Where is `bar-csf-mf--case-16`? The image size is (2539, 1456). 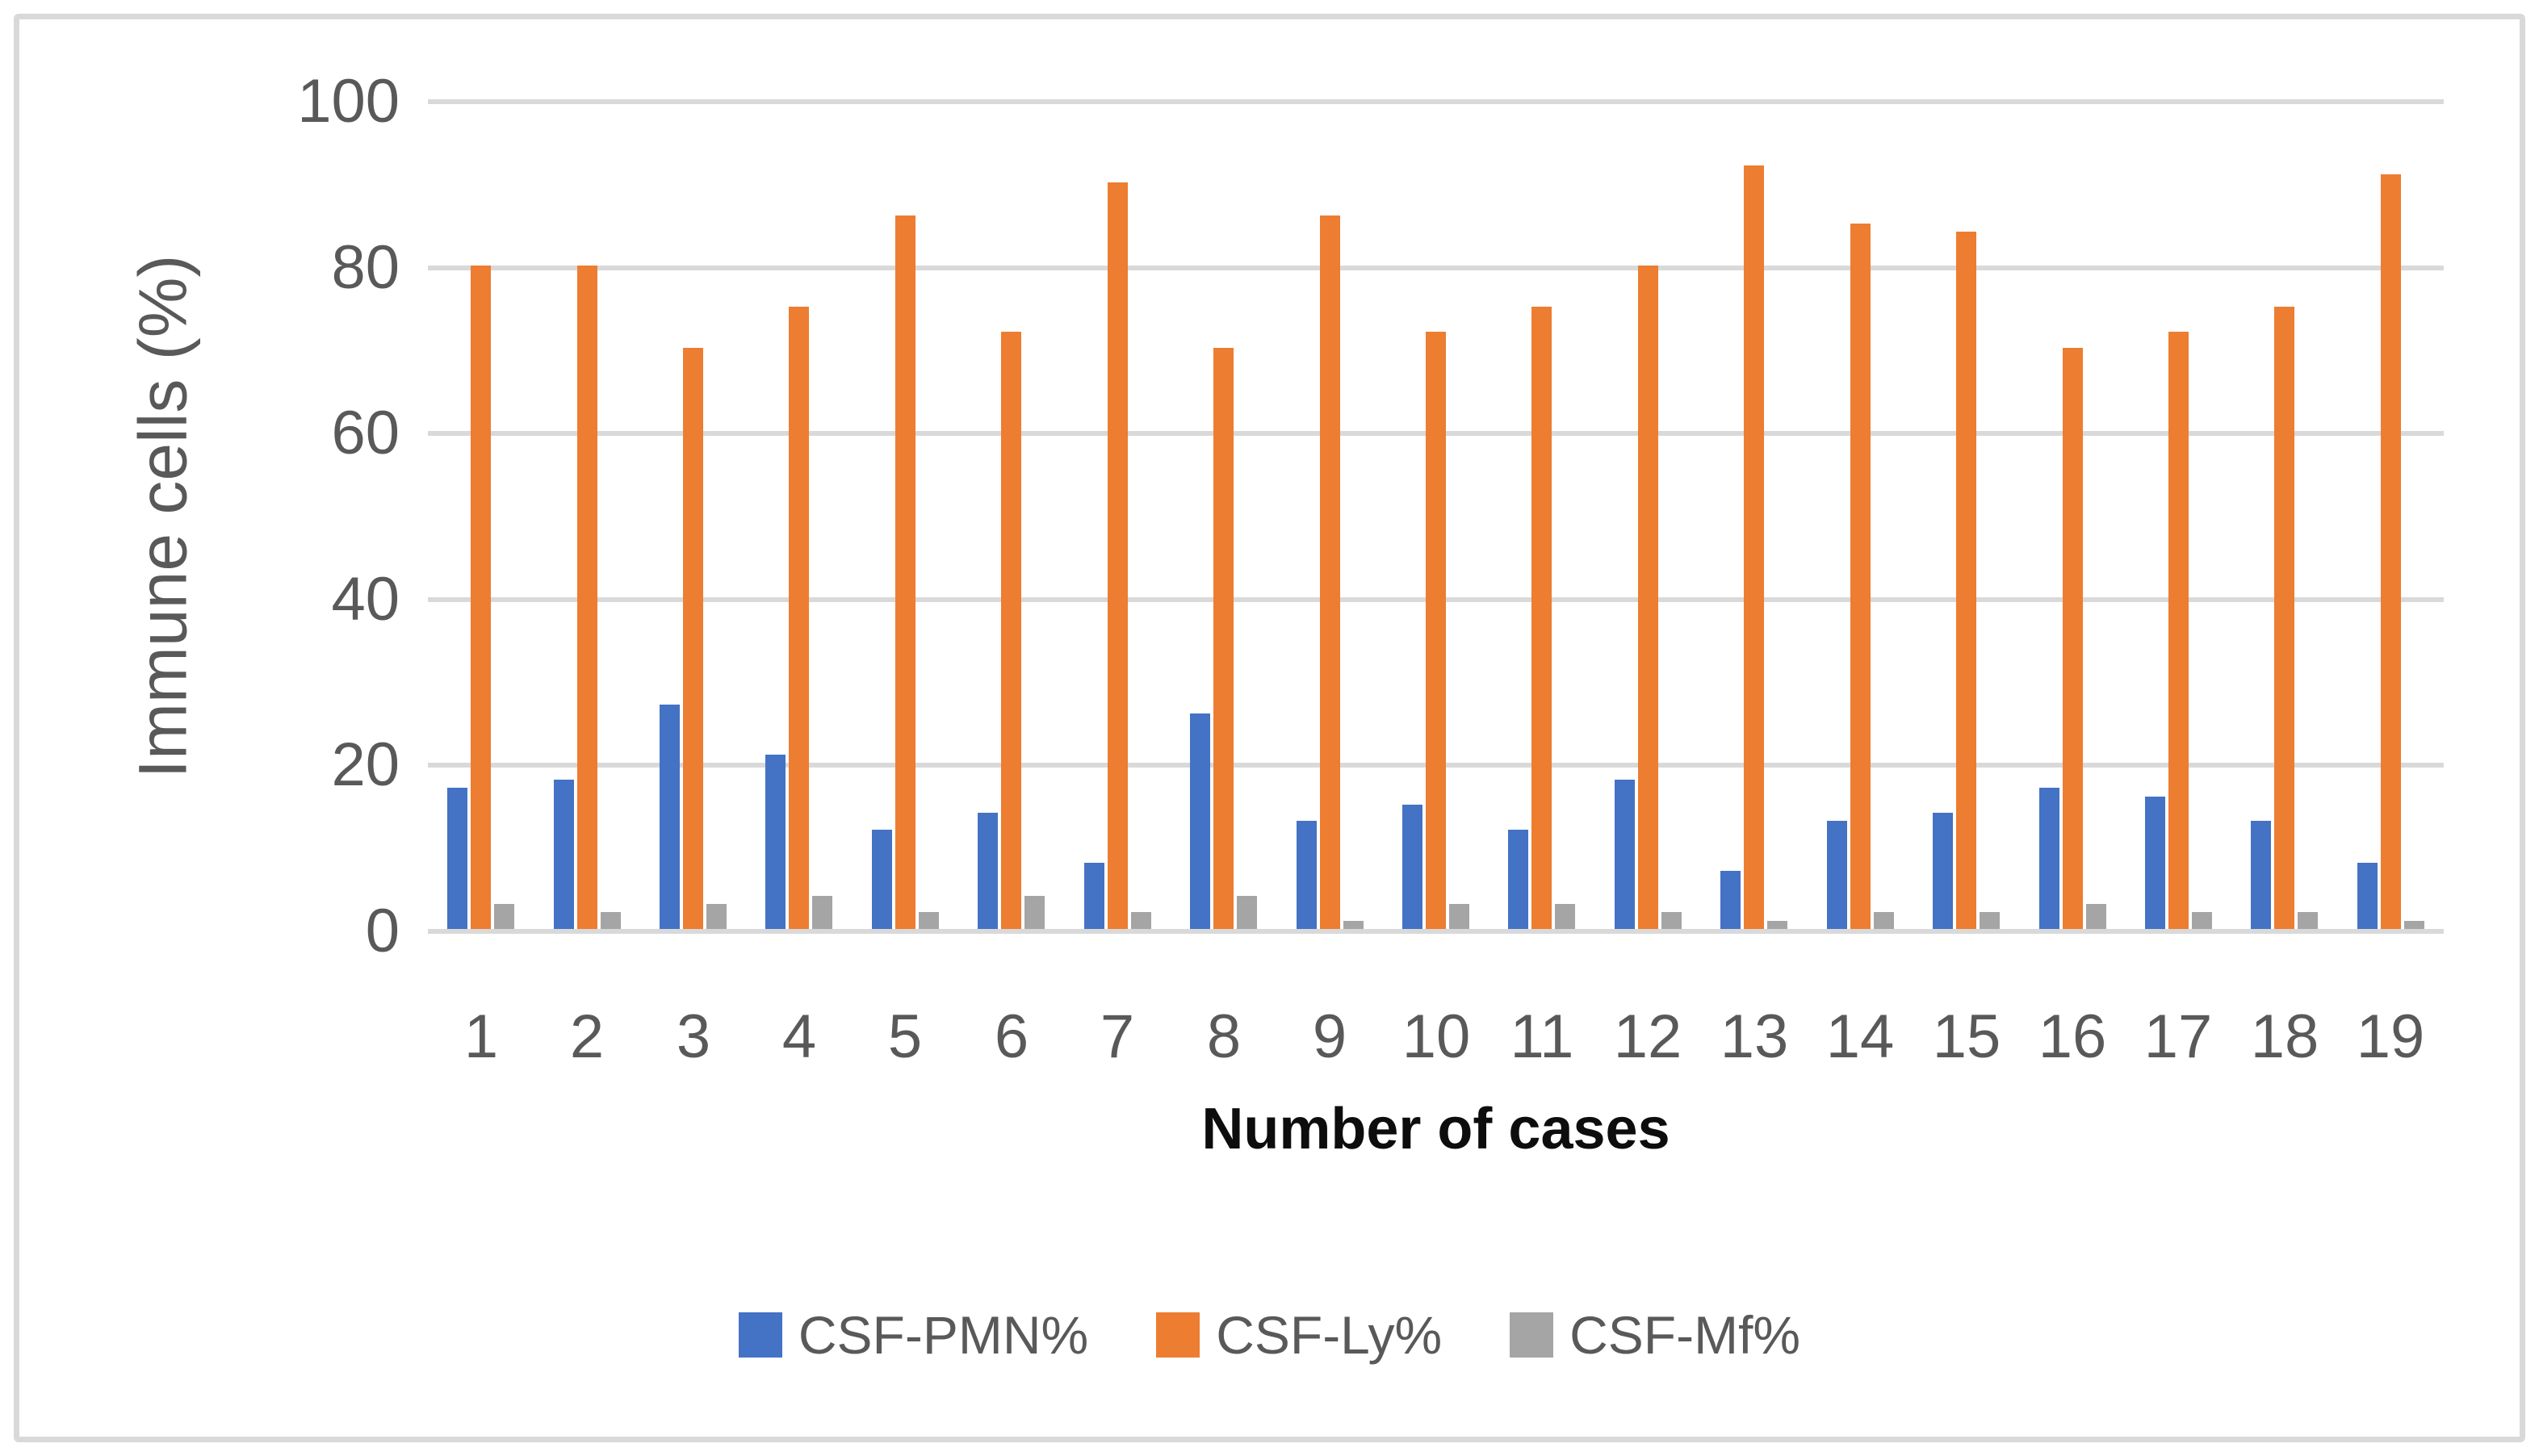 bar-csf-mf--case-16 is located at coordinates (2096, 917).